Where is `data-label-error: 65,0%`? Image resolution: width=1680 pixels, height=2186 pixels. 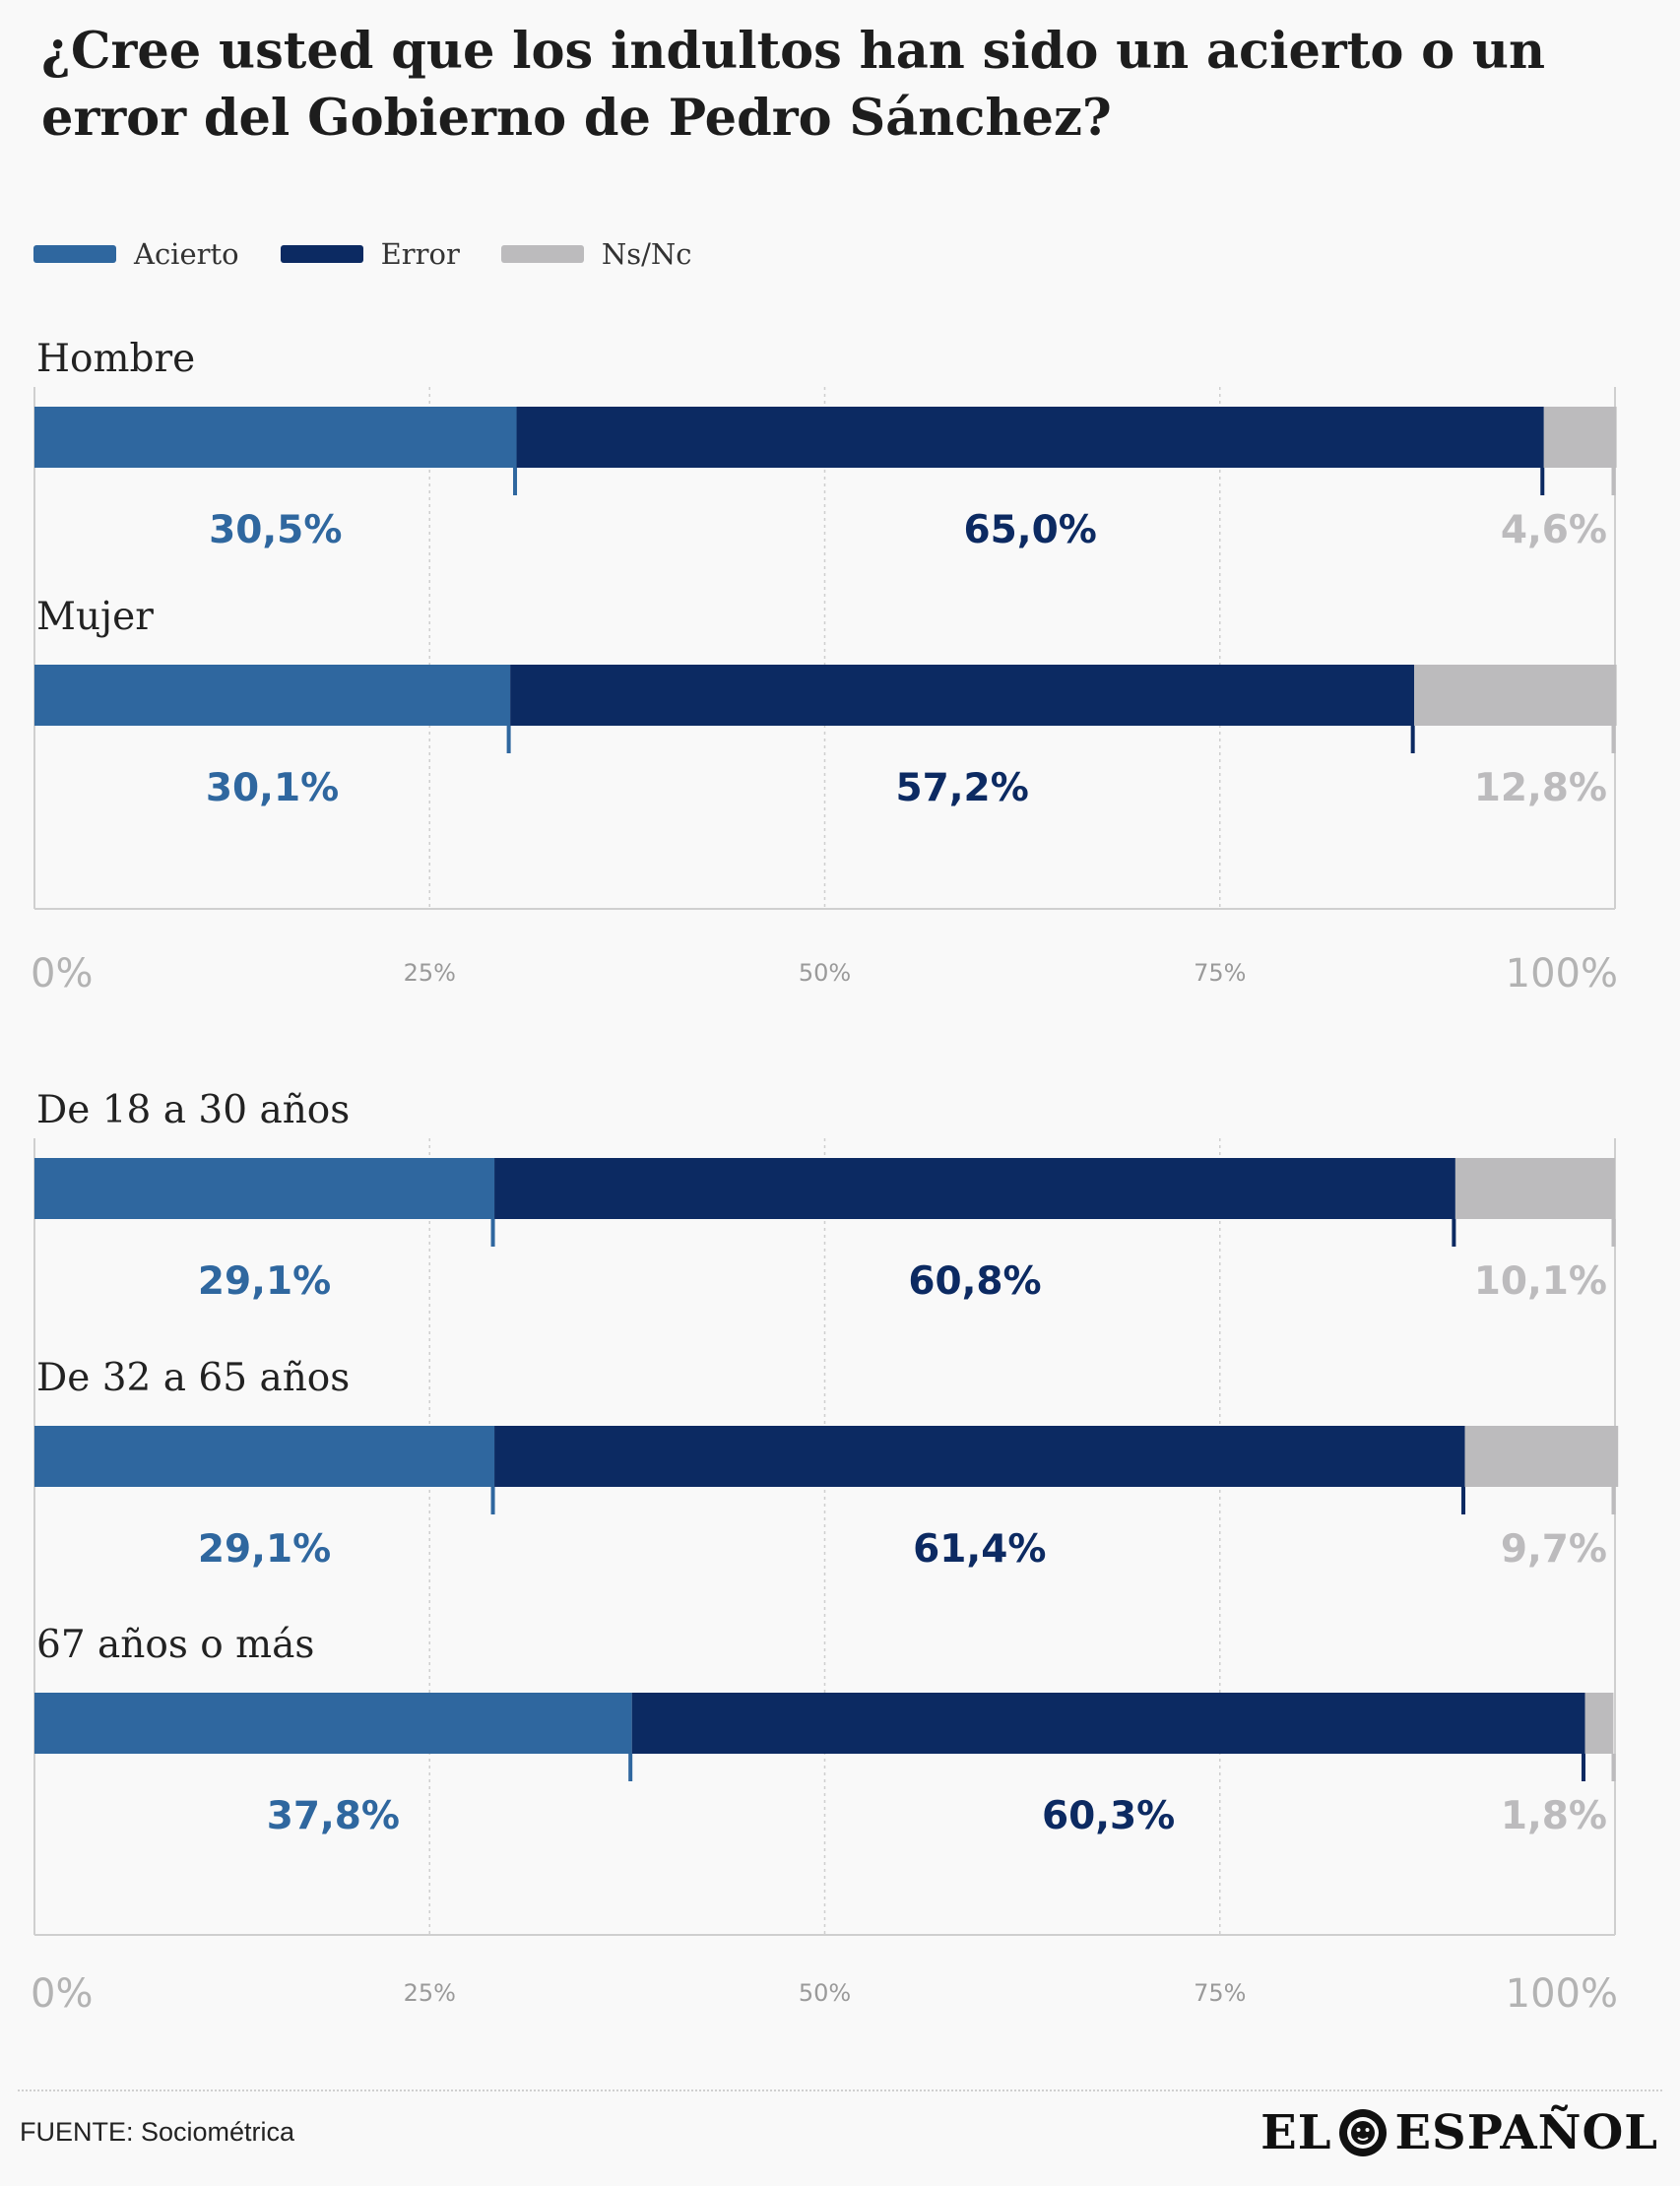
data-label-error: 65,0% is located at coordinates (1029, 530).